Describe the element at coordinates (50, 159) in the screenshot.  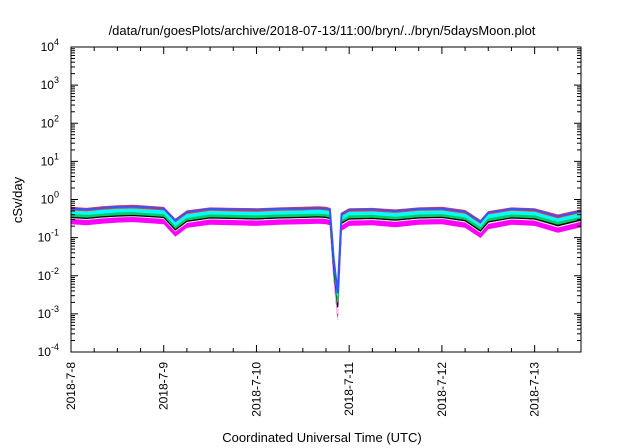
I see `y-tick-label: 10¹` at that location.